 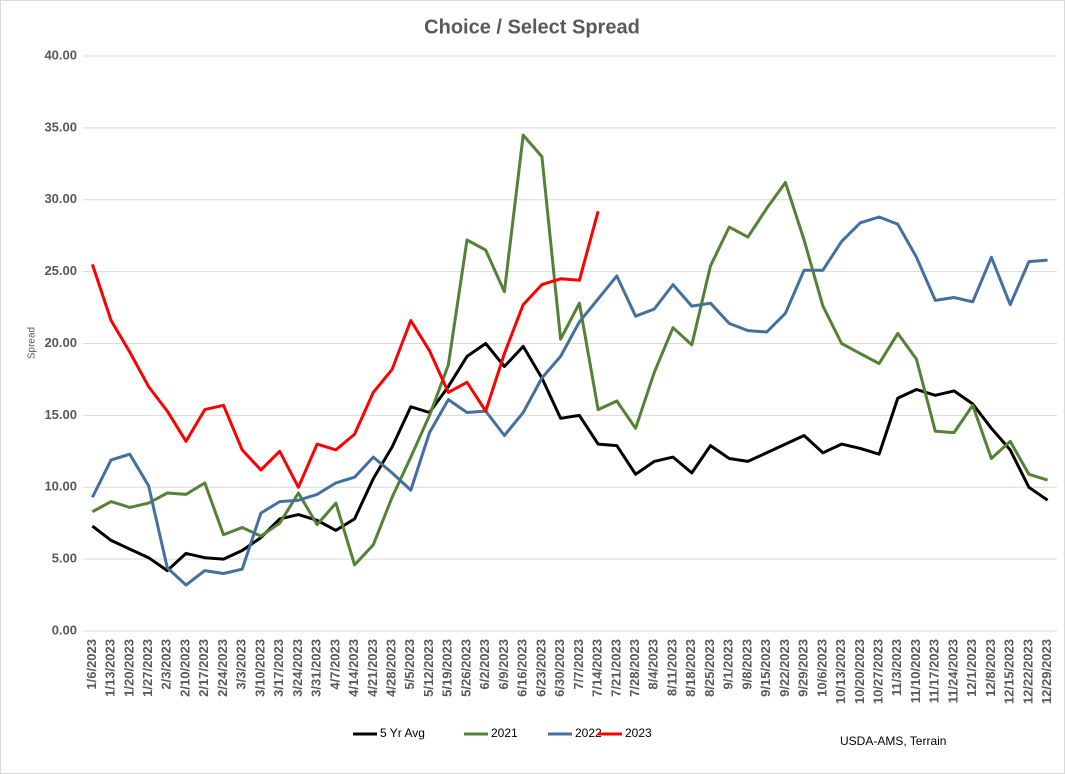 What do you see at coordinates (896, 667) in the screenshot?
I see `x-tick-label: 11/3/2023` at bounding box center [896, 667].